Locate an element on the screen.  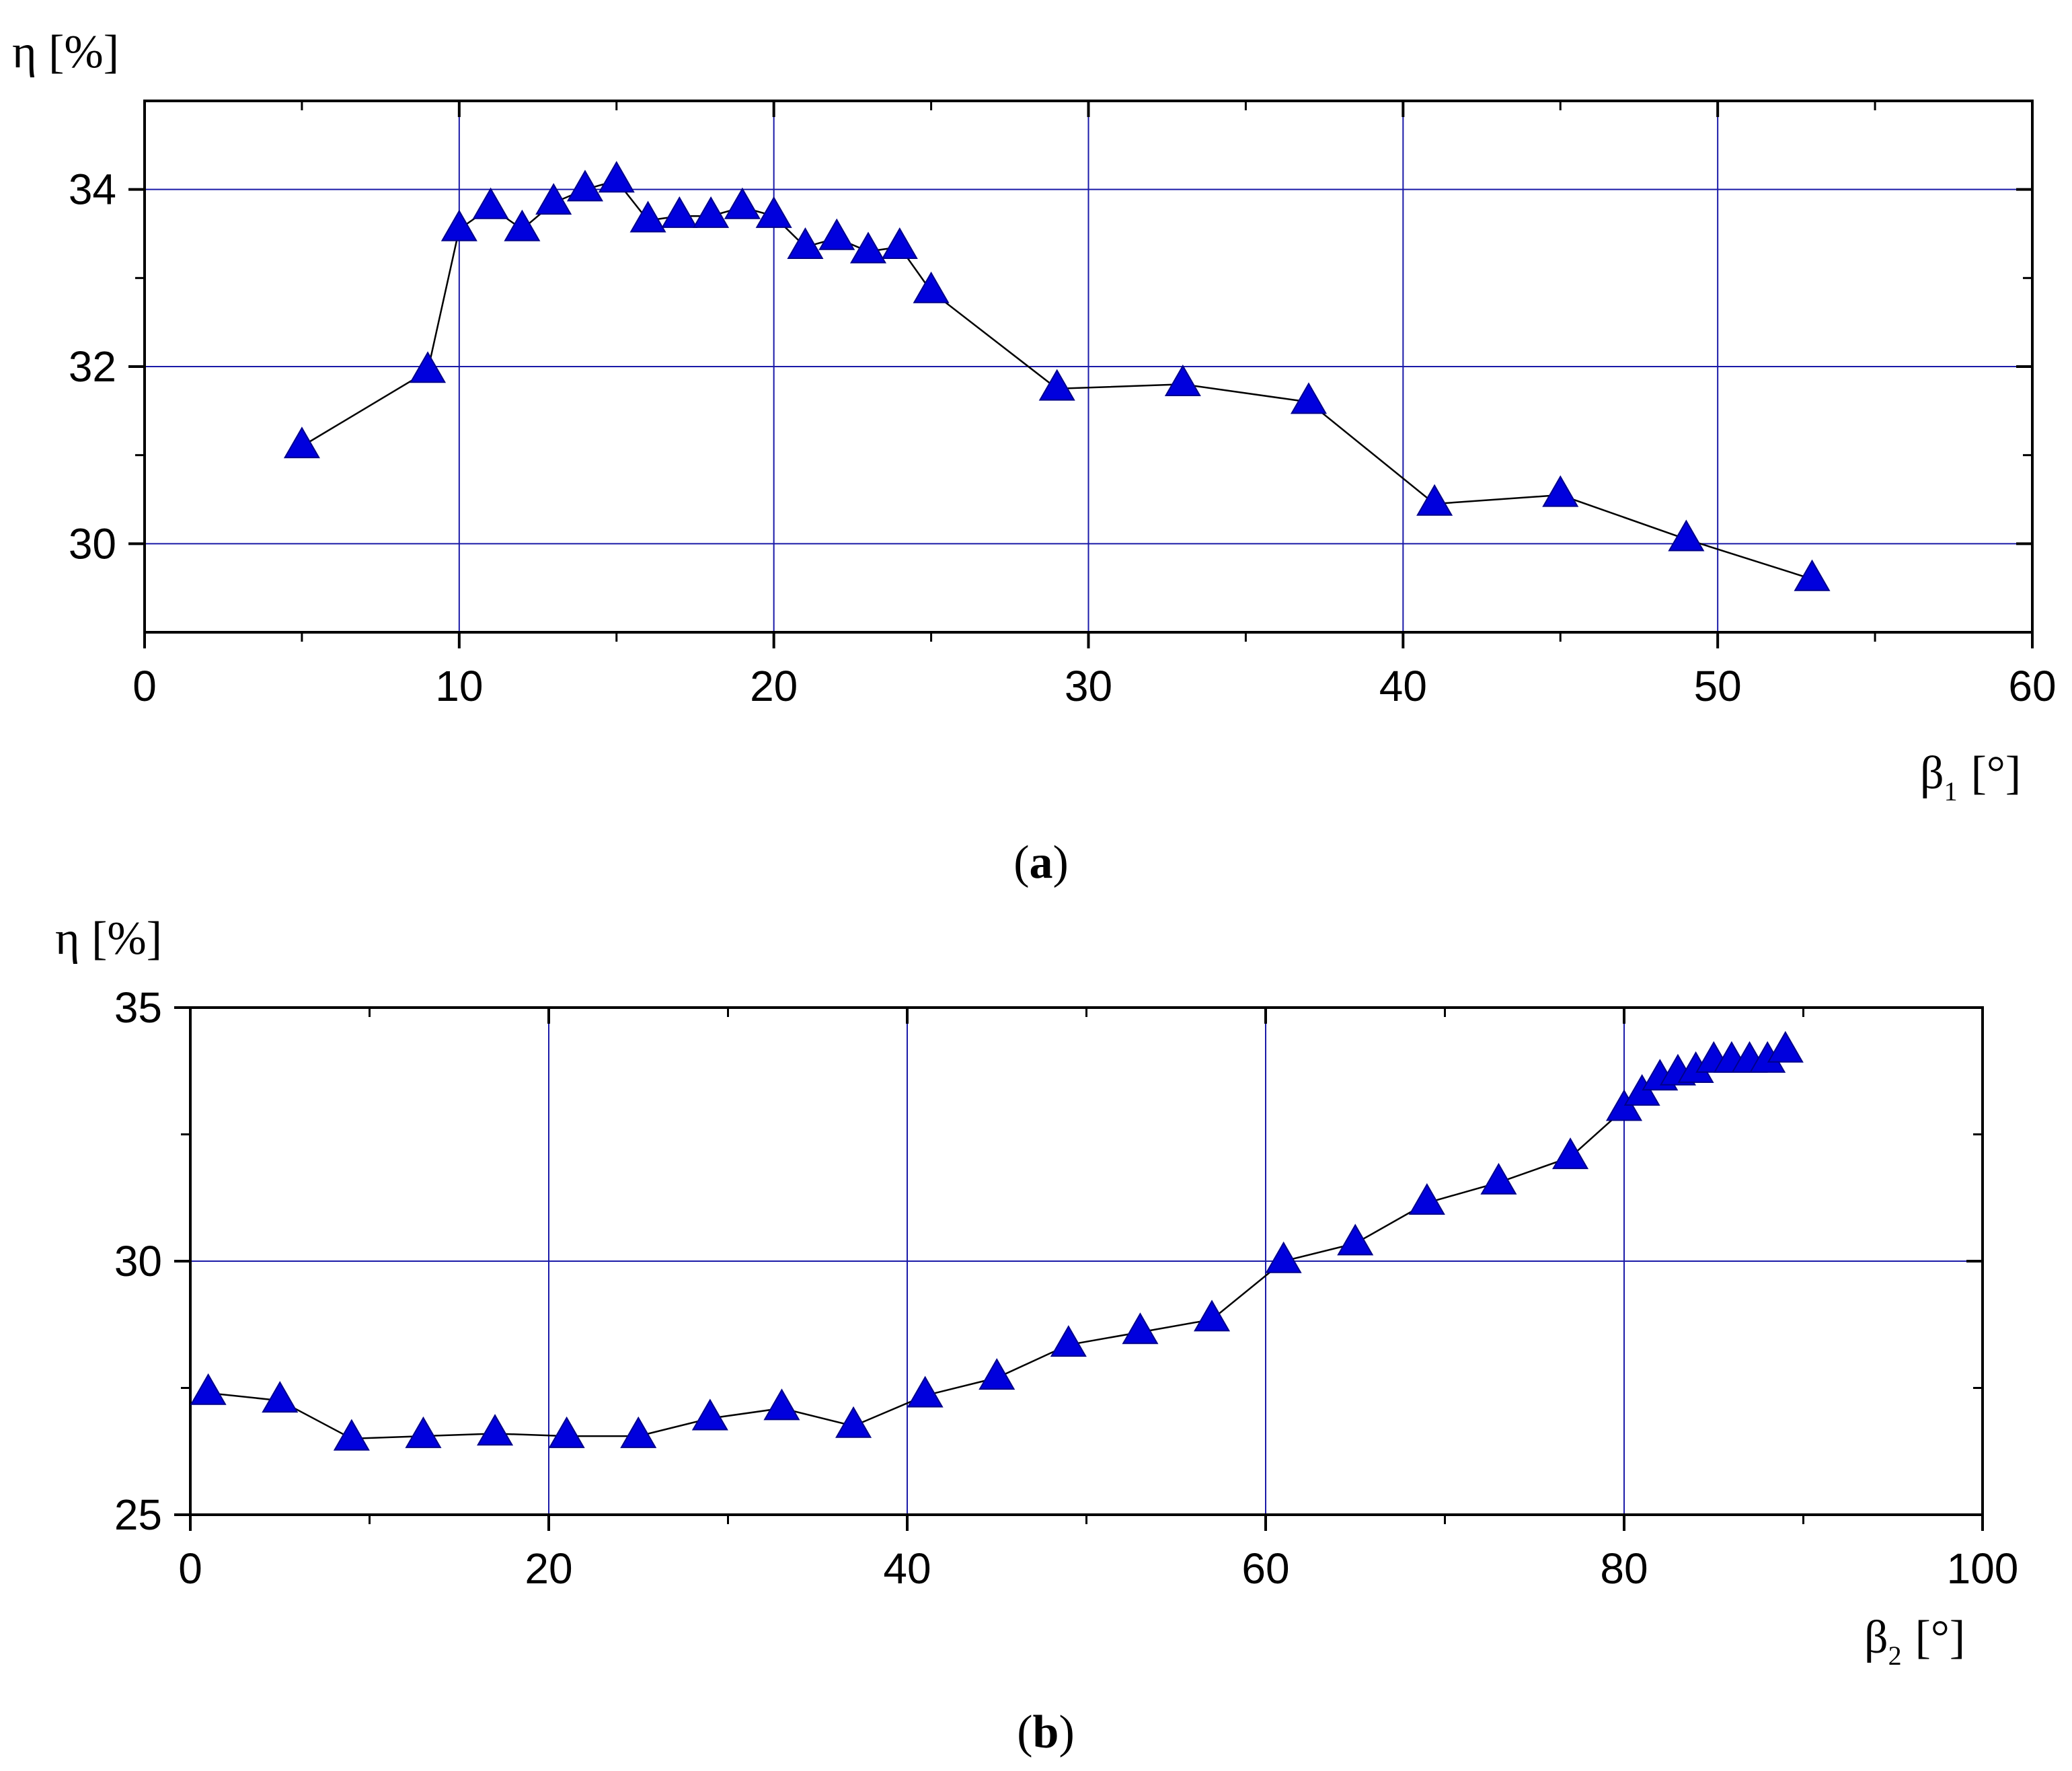
panel-label-b: (b) is located at coordinates (1046, 1732).